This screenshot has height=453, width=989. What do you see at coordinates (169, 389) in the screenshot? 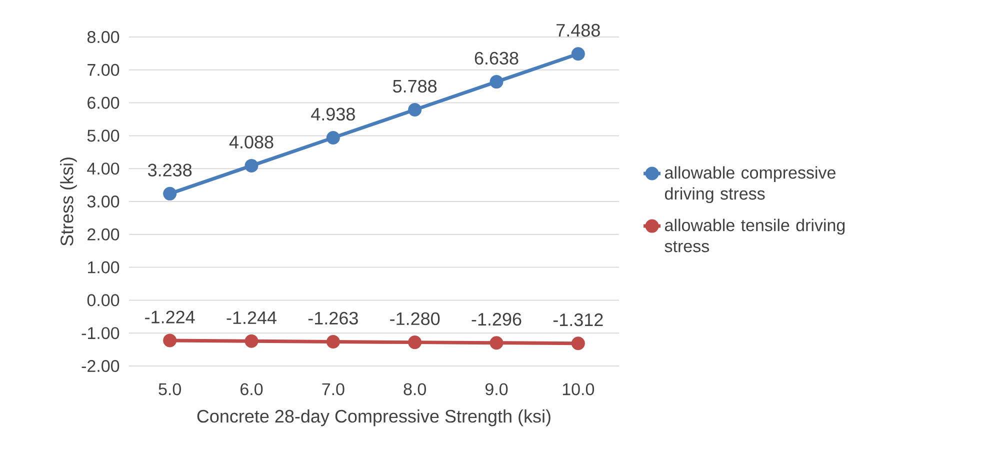
I see `x-tick-label: 5.0` at bounding box center [169, 389].